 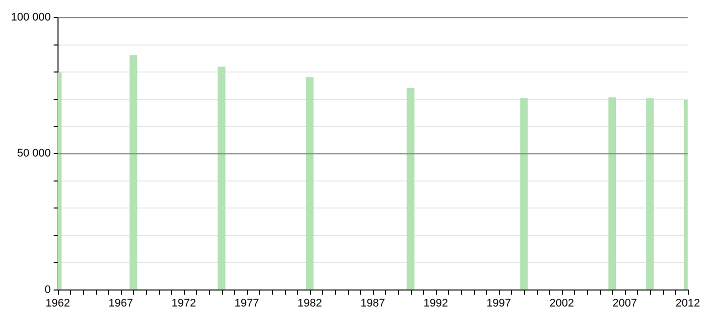 I want to click on x-tick-label: 1967, so click(x=121, y=303).